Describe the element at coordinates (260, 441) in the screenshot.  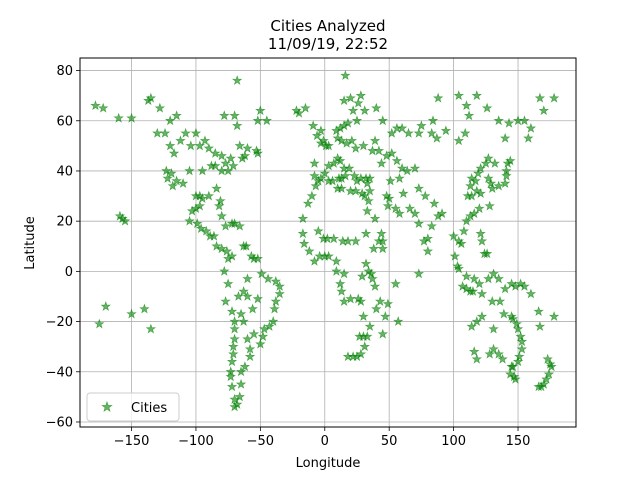
I see `x-tick-label: −50` at that location.